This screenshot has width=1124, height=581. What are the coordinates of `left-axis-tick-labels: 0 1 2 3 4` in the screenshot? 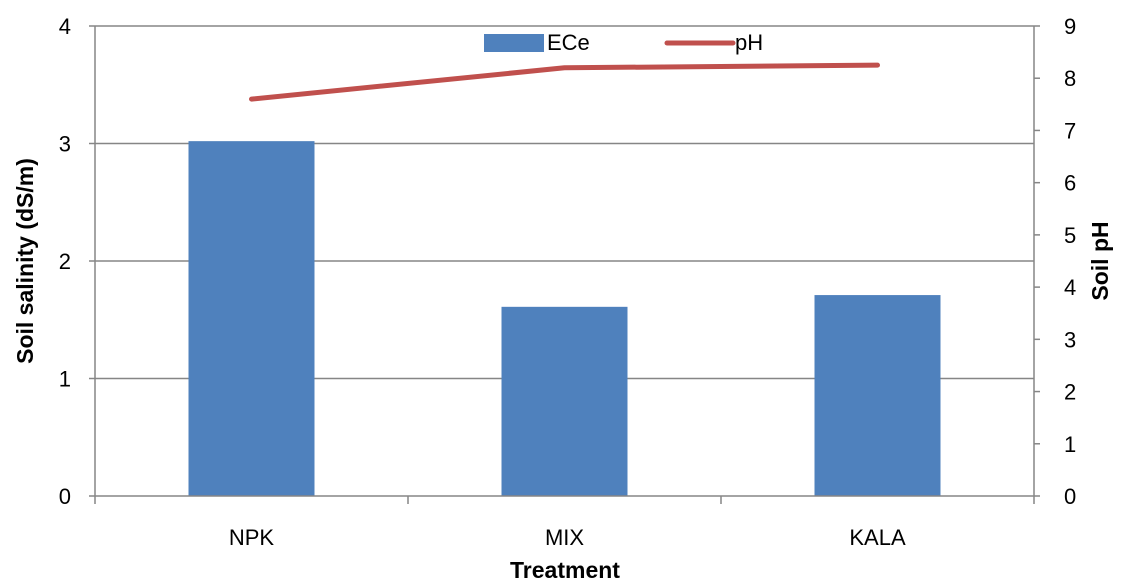 It's located at (65, 261).